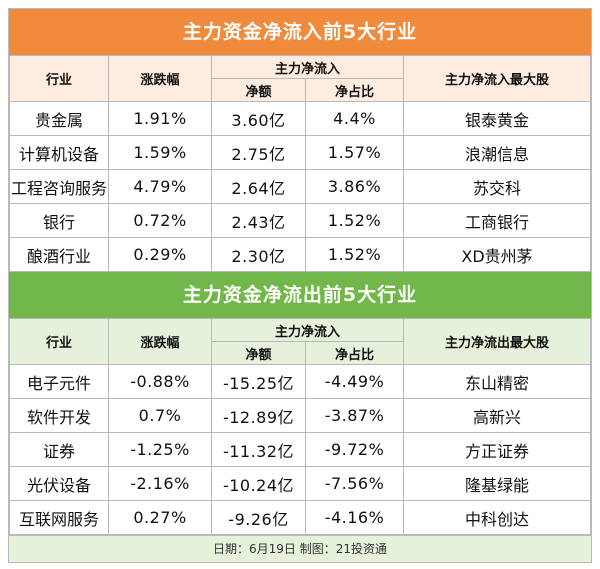  I want to click on stock-cell: 浪潮信息, so click(497, 152).